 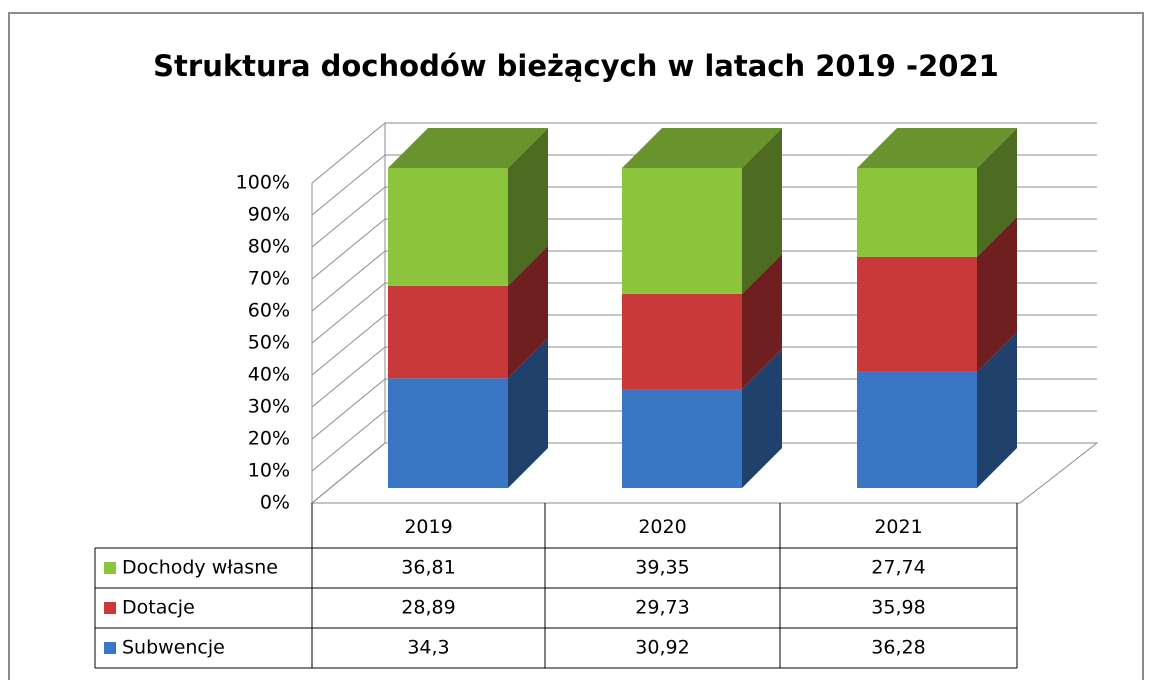 I want to click on table-value: 36,28, so click(x=898, y=648).